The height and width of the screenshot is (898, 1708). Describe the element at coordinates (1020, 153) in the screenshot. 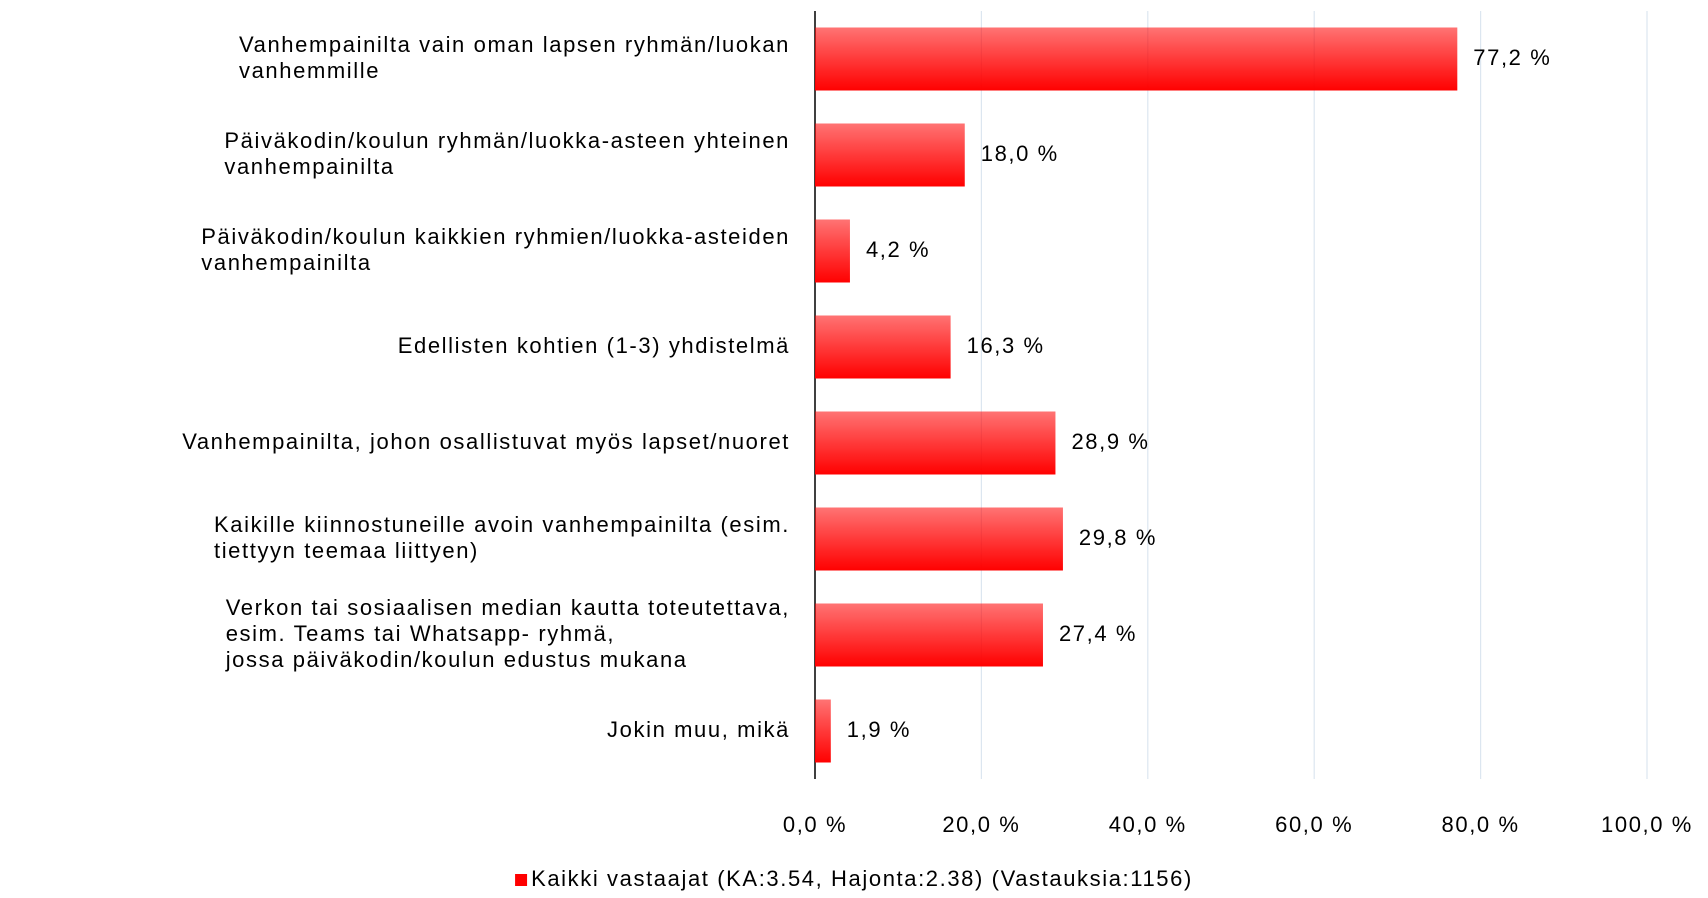

I see `value-label: 18,0 %` at that location.